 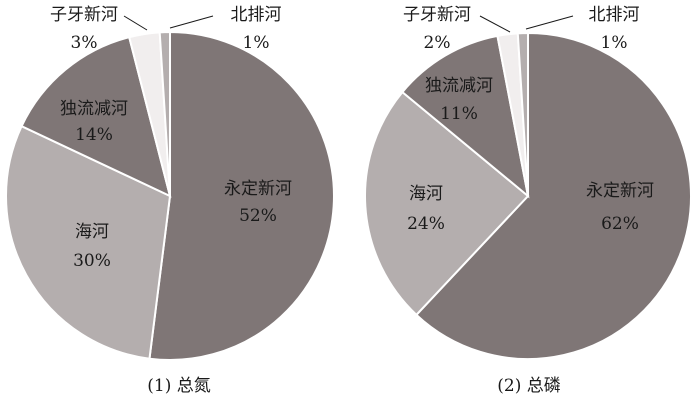 What do you see at coordinates (437, 43) in the screenshot?
I see `pie2-label-ziya-pct: 2%` at bounding box center [437, 43].